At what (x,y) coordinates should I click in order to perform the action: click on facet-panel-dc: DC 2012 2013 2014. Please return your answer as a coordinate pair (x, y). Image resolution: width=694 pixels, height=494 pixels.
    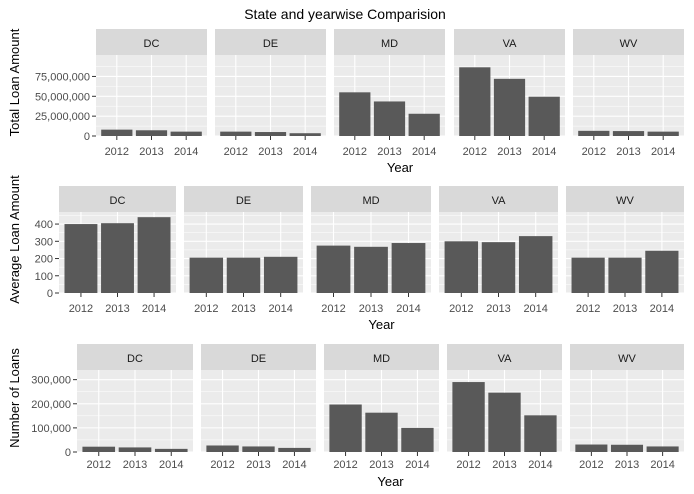
    Looking at the image, I should click on (117, 250).